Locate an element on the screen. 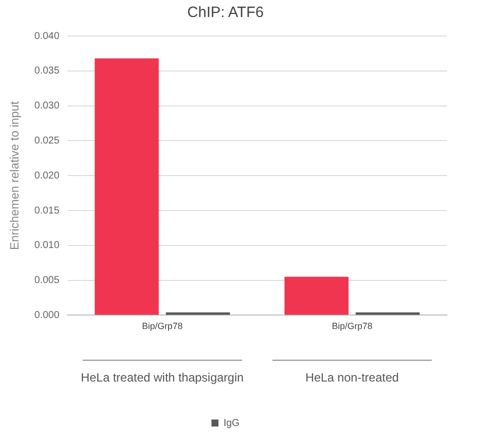 This screenshot has width=477, height=444. y-tick-label: 0.010 is located at coordinates (47, 246).